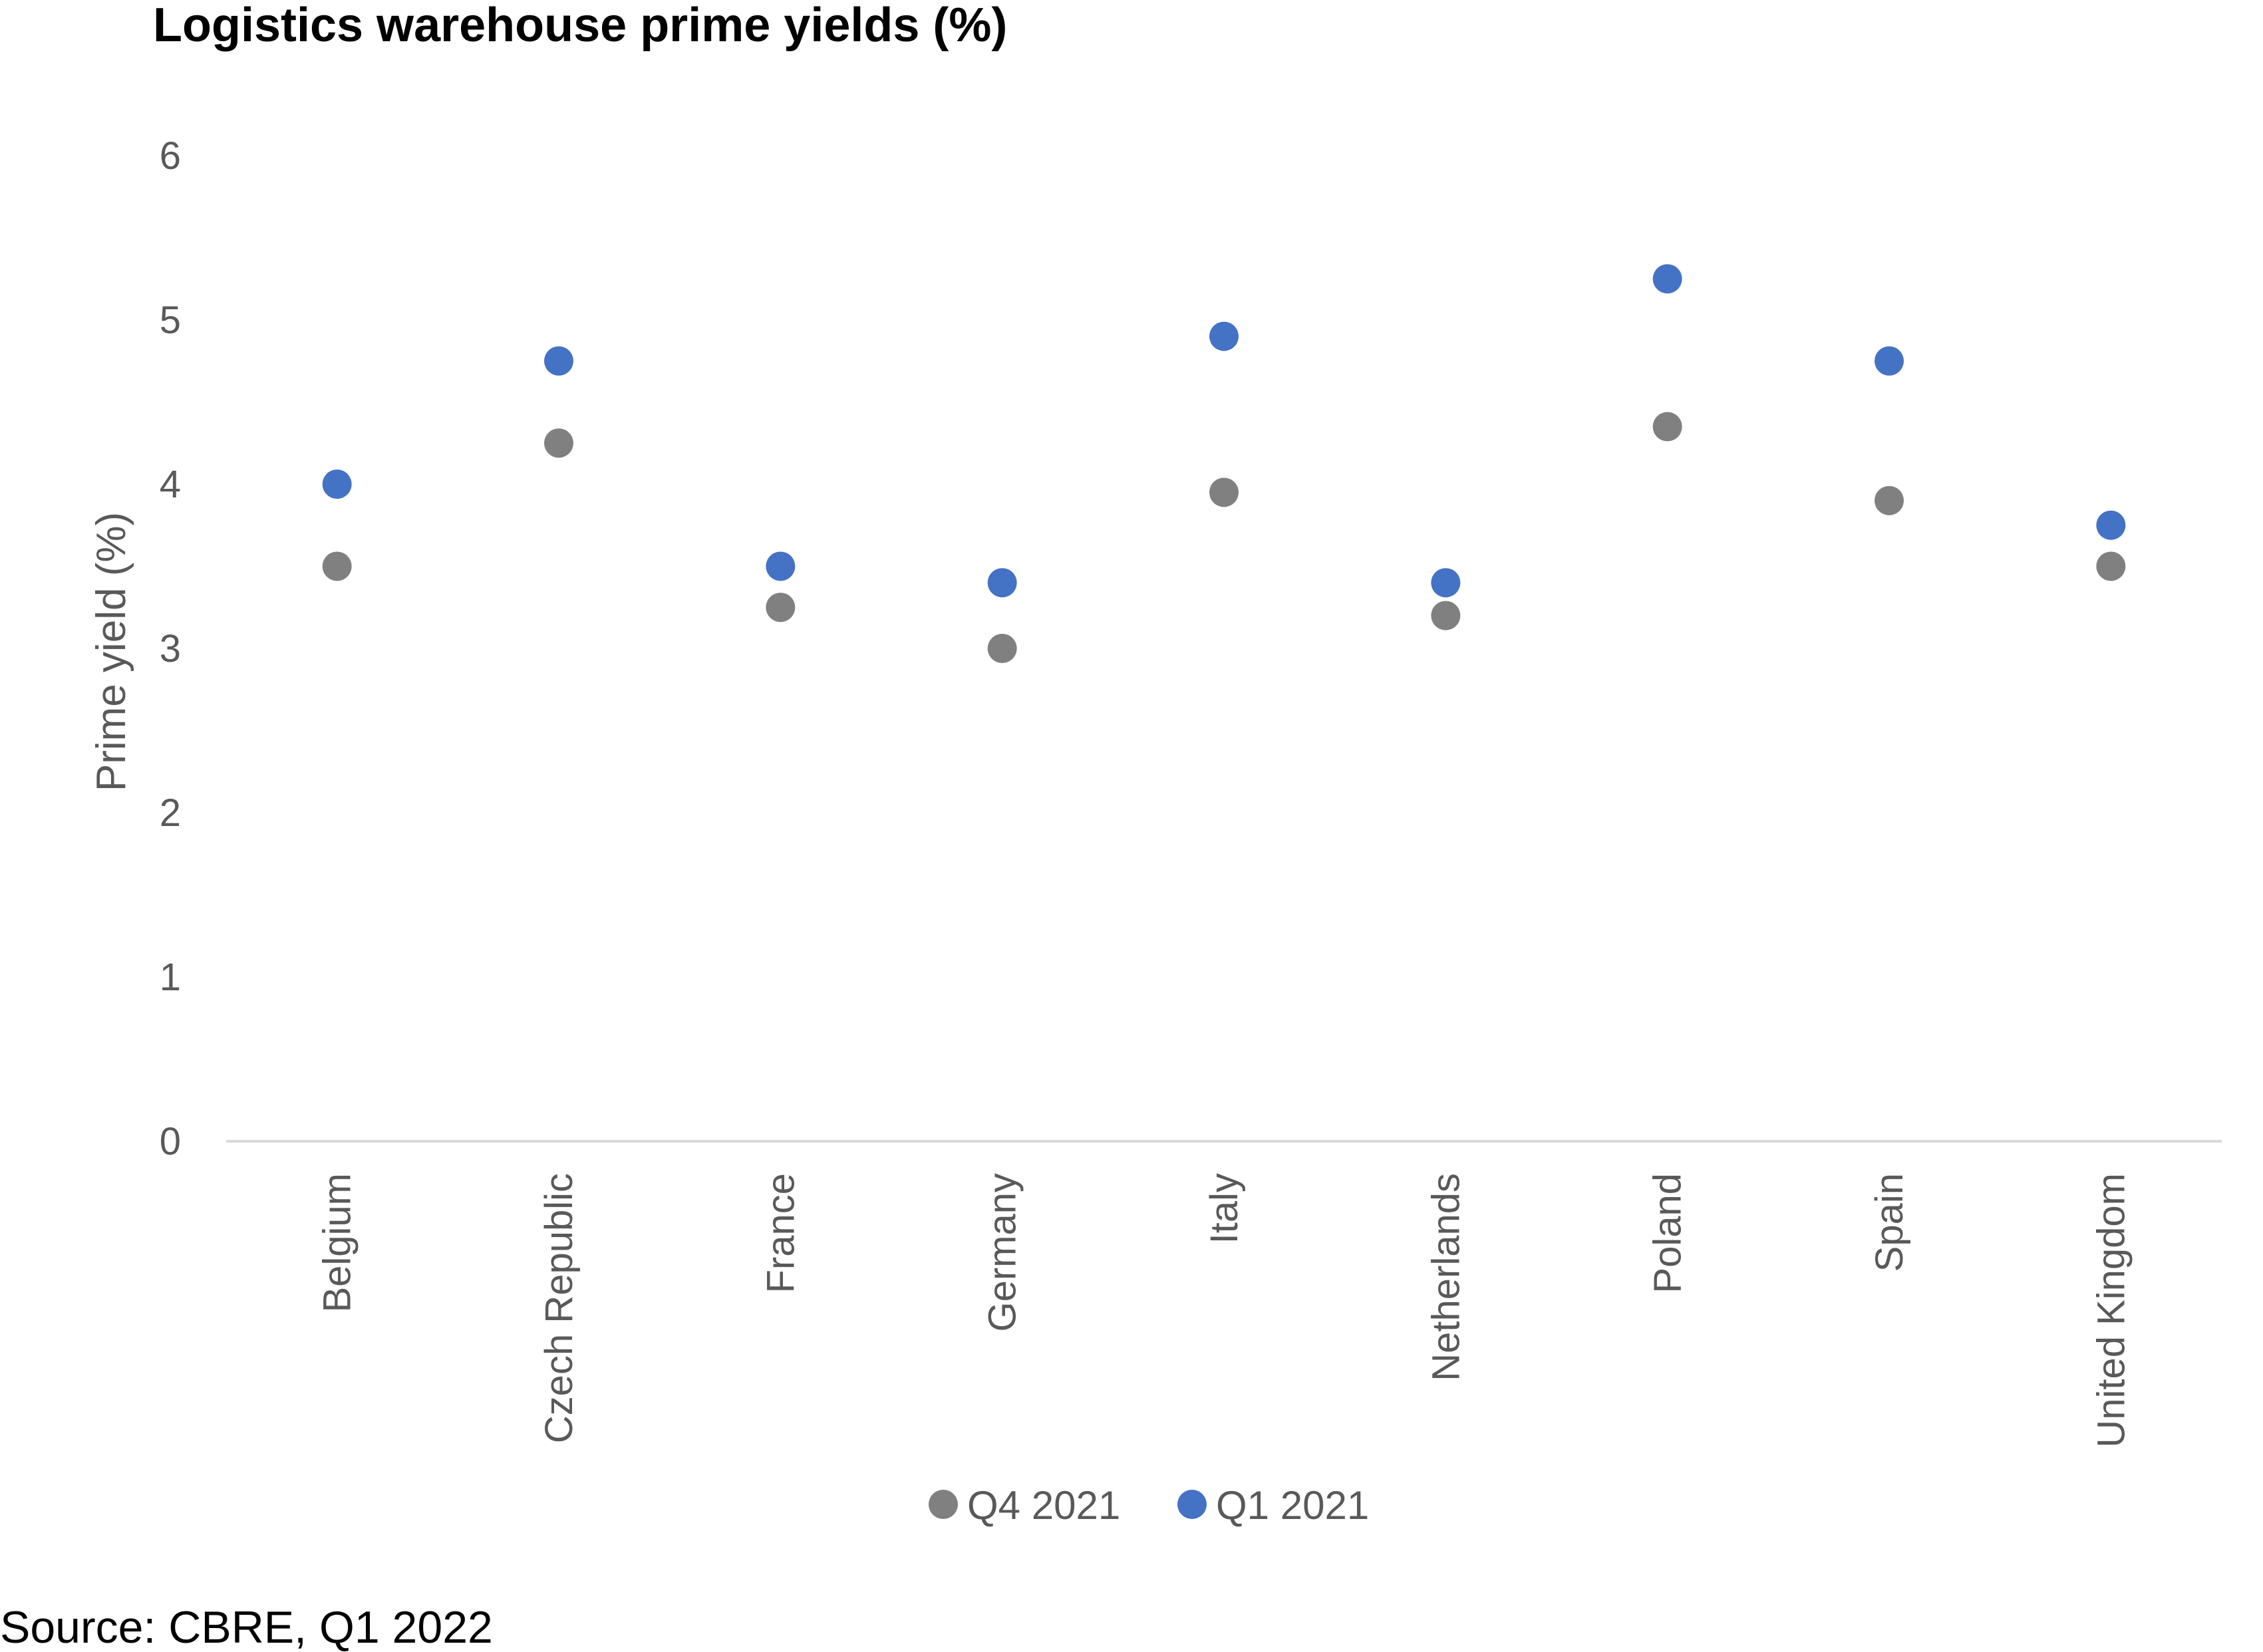 This screenshot has height=1652, width=2263. Describe the element at coordinates (337, 1243) in the screenshot. I see `x-tick-label: Belgium` at that location.